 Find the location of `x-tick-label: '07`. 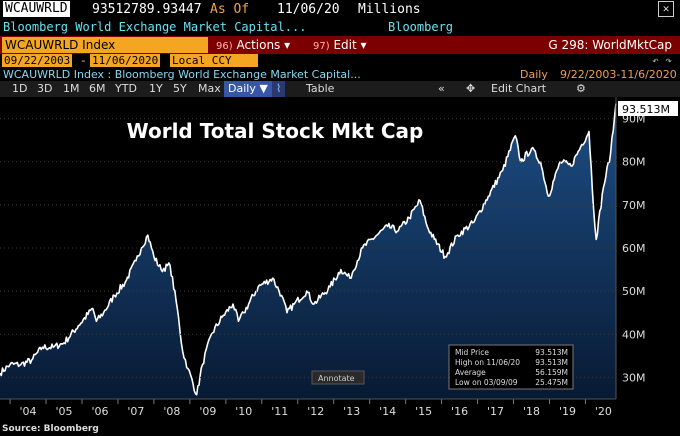

x-tick-label: '07 is located at coordinates (135, 411).